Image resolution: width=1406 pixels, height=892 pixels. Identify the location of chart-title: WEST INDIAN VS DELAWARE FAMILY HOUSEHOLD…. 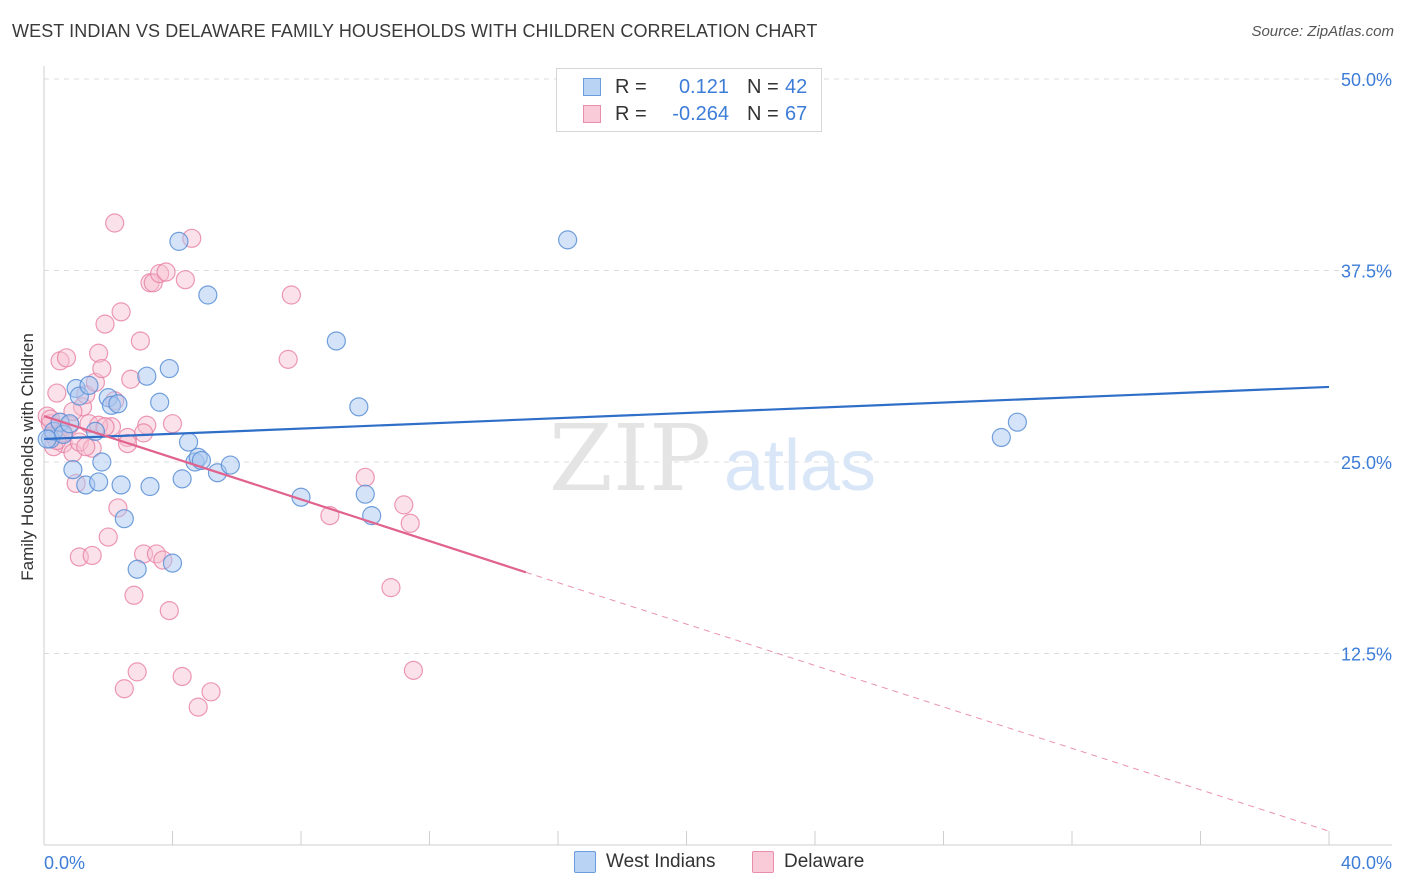
(415, 31).